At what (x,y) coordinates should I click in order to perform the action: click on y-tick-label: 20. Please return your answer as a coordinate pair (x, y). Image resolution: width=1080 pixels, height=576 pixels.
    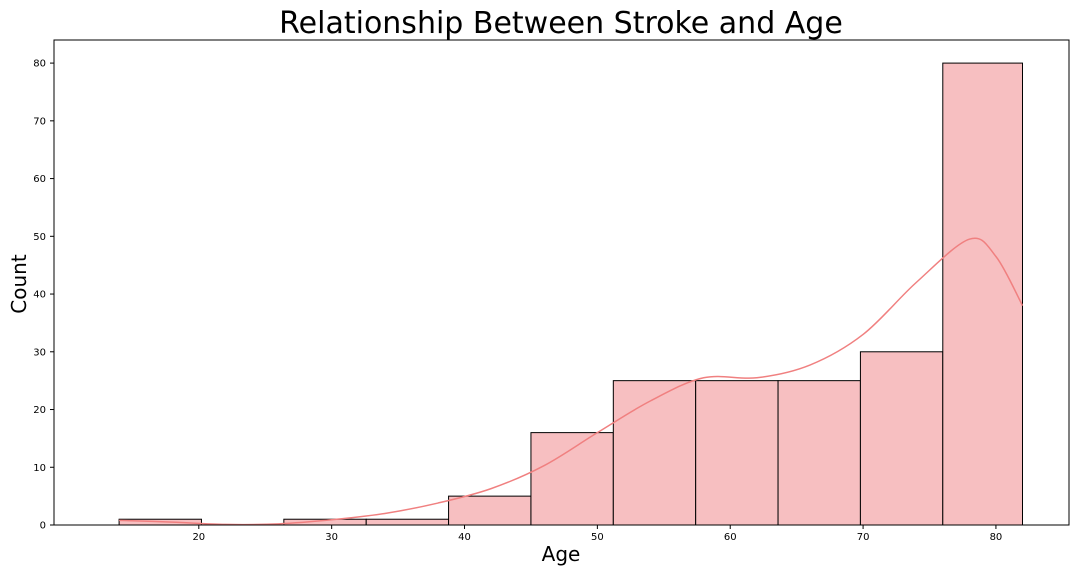
    Looking at the image, I should click on (39, 410).